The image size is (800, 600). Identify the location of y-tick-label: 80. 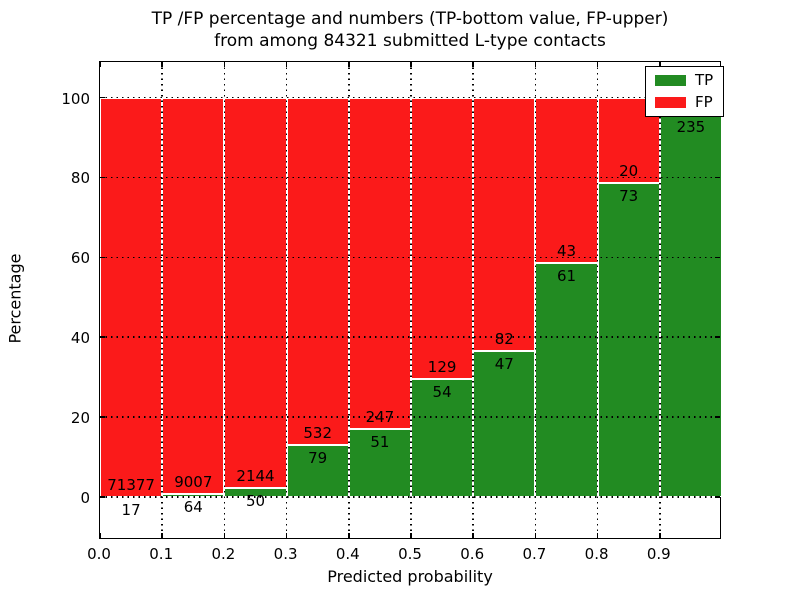
(80, 178).